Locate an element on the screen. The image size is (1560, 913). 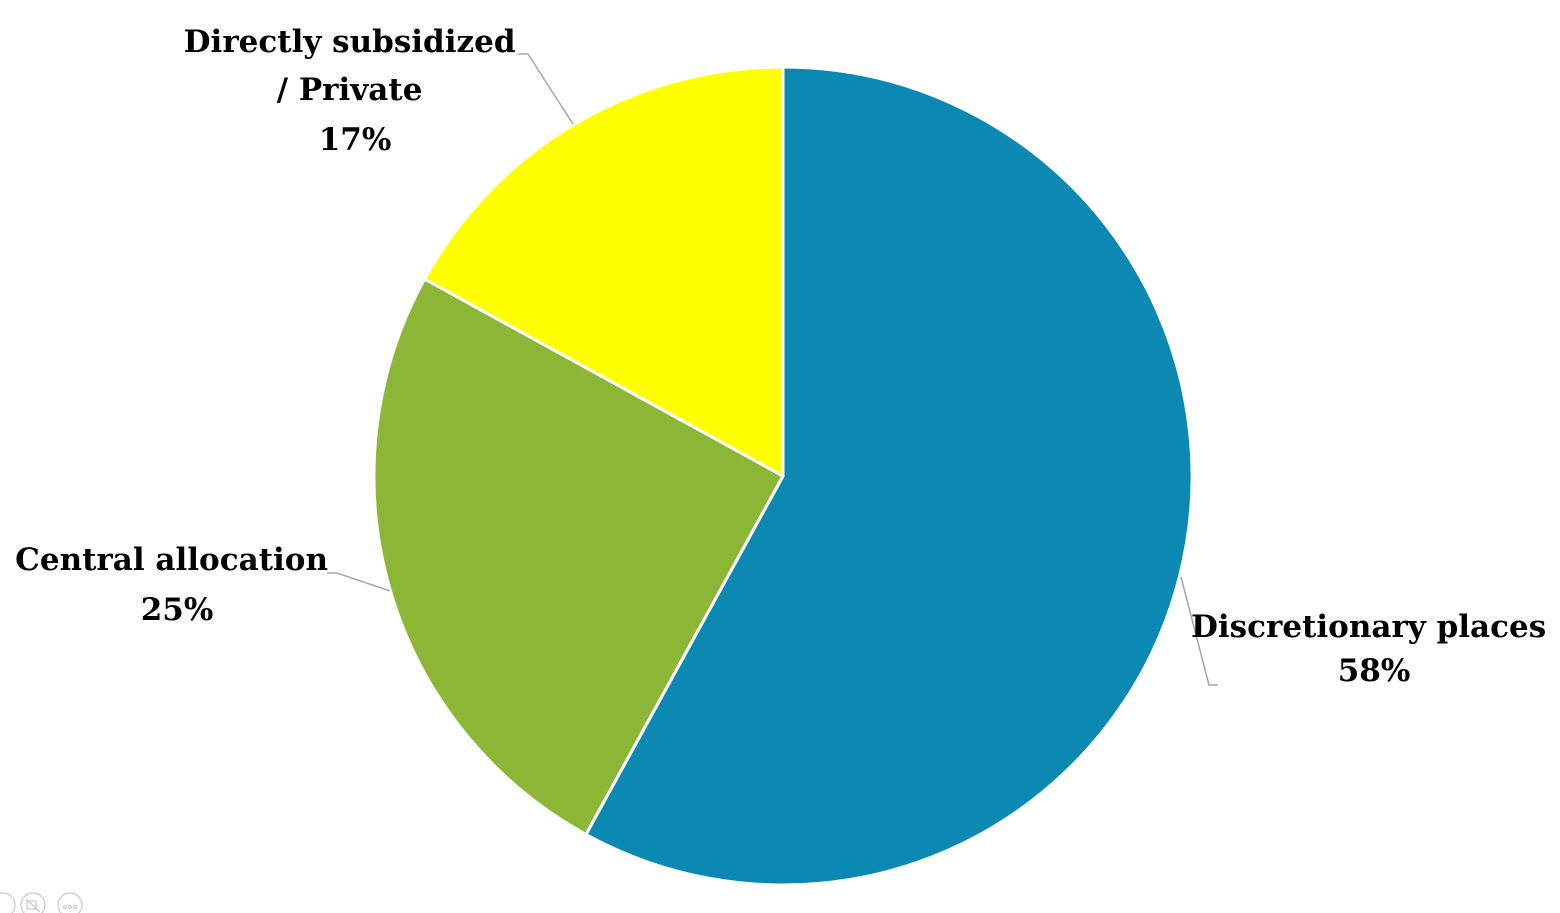
data-label-directly-value: 17% is located at coordinates (355, 140).